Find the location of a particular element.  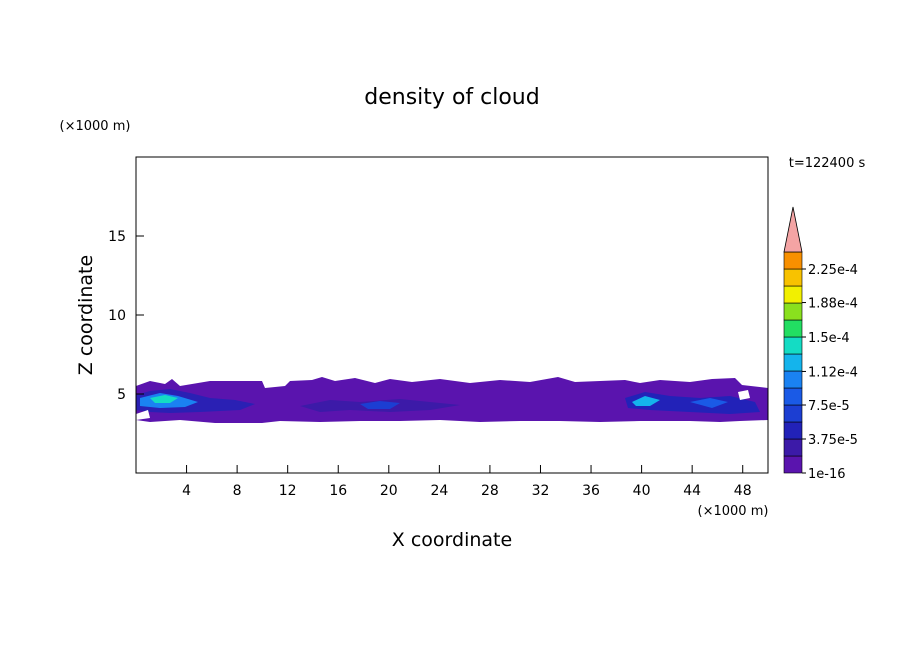

x-tick-label: 20 is located at coordinates (389, 491).